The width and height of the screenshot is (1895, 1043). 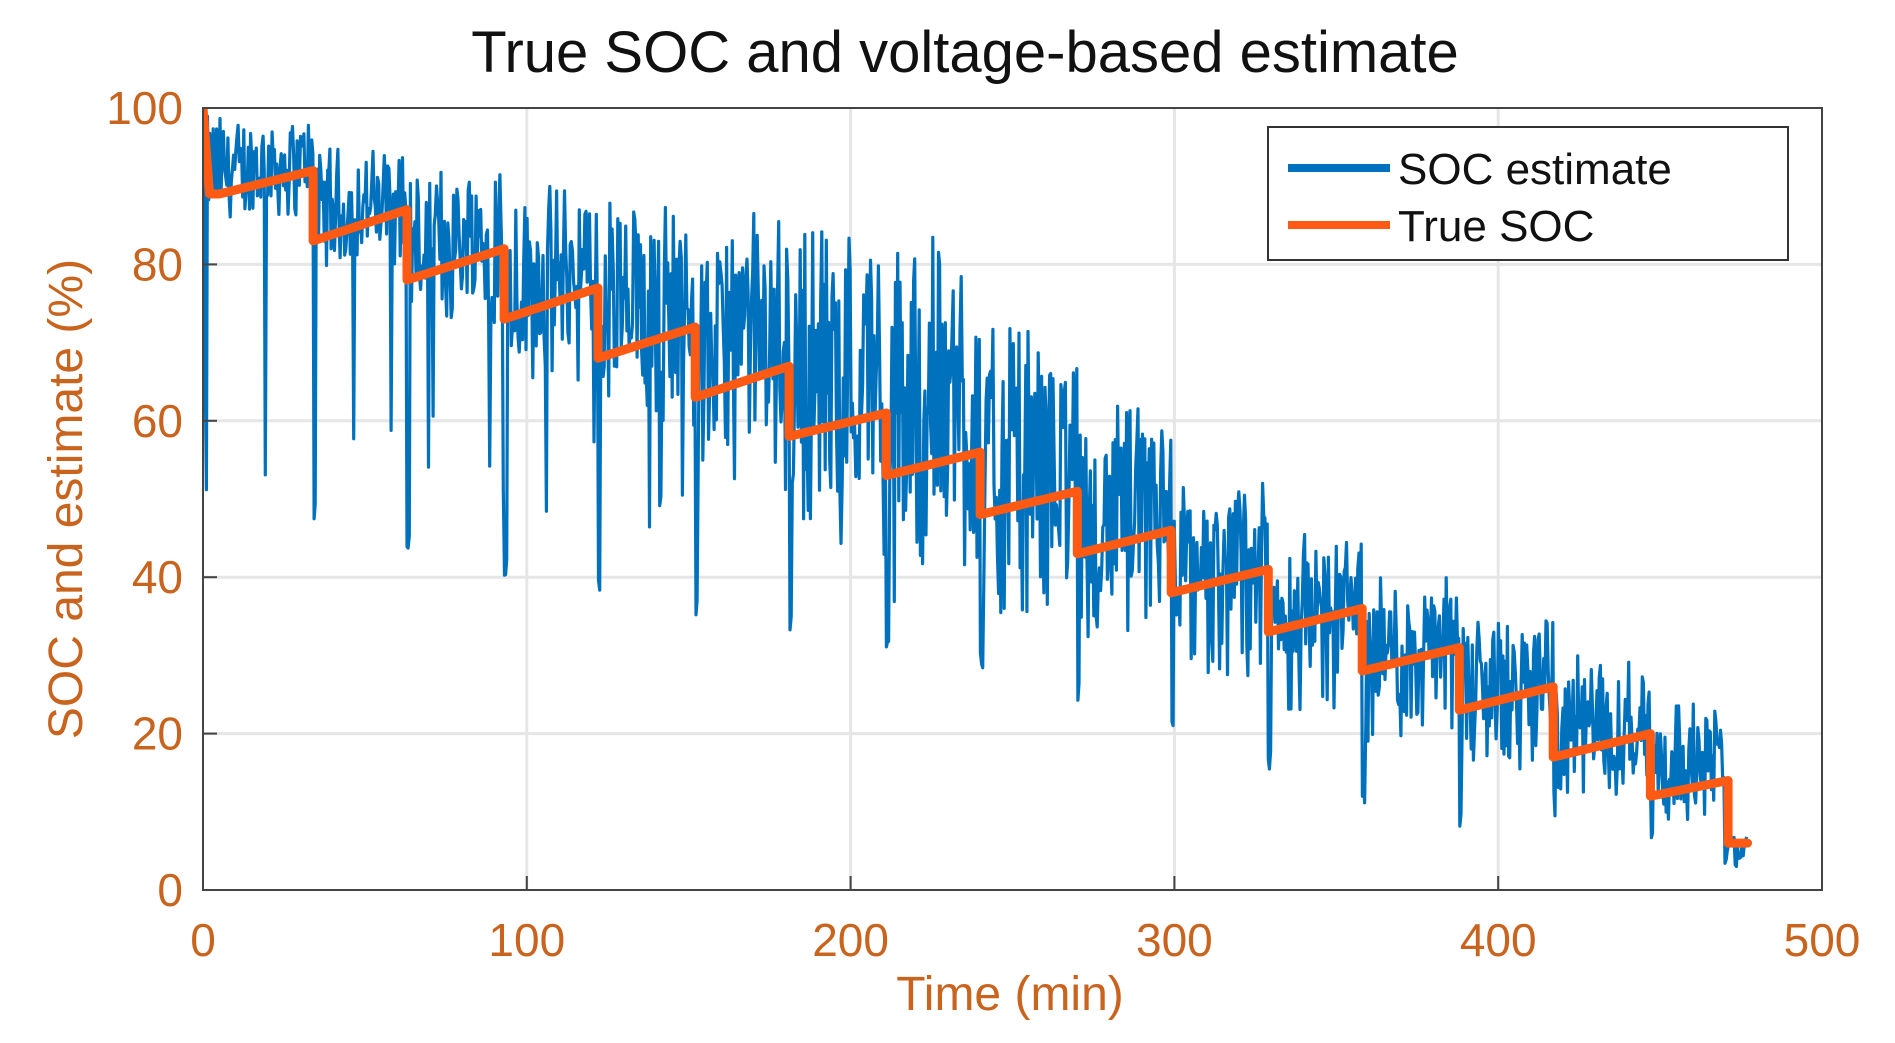 I want to click on x-tick-label-400: 400, so click(x=1498, y=940).